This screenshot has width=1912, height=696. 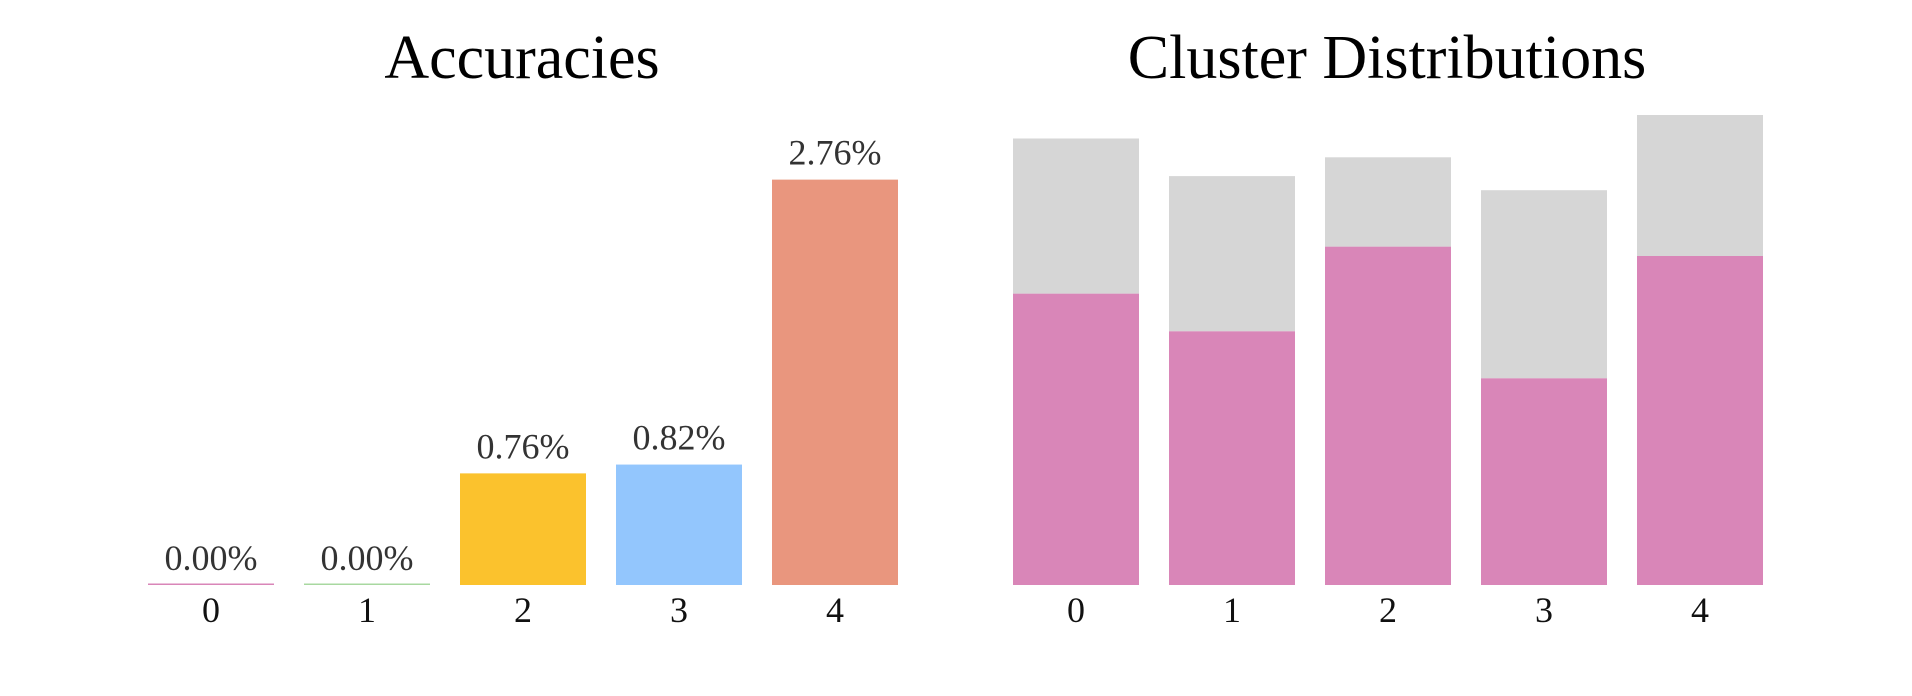 What do you see at coordinates (835, 610) in the screenshot?
I see `accuracy-tick-label-4: 4` at bounding box center [835, 610].